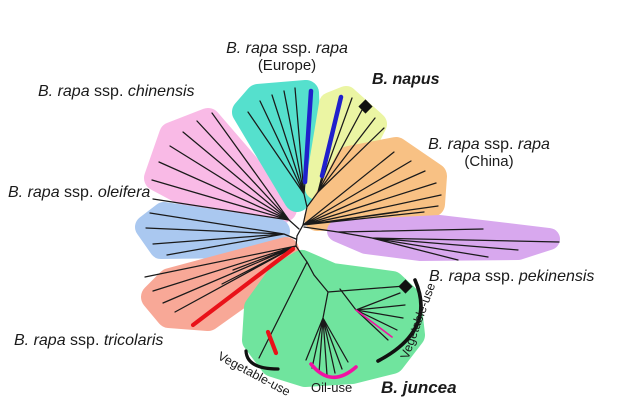 The height and width of the screenshot is (402, 624). I want to click on arc-oil-use, so click(333, 371).